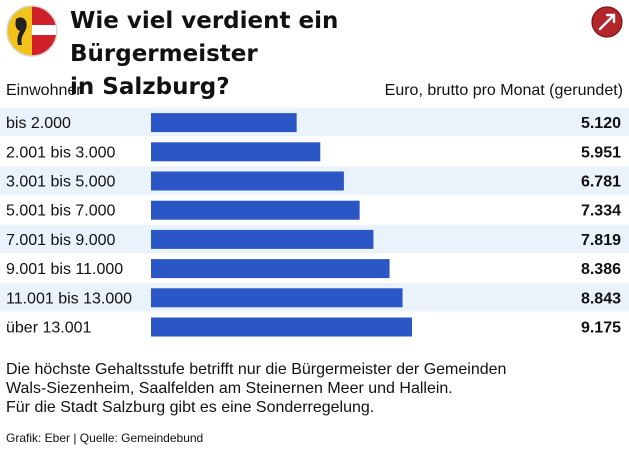  I want to click on category-label: 7.001 bis 9.000, so click(61, 240).